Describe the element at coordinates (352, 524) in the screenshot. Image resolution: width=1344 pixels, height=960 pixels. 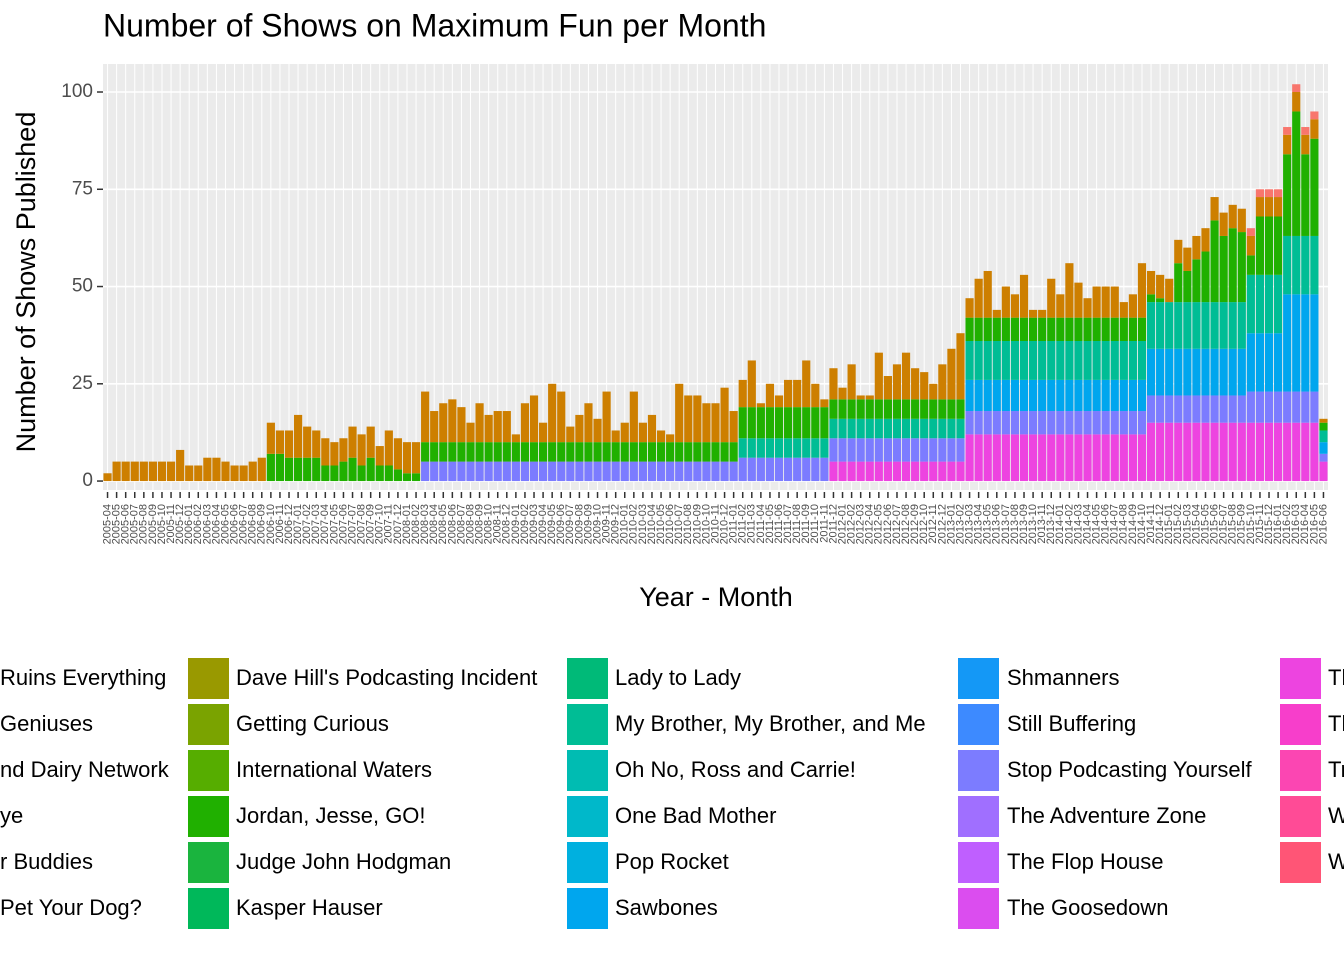
I see `x-tick-label: 2007-07` at that location.